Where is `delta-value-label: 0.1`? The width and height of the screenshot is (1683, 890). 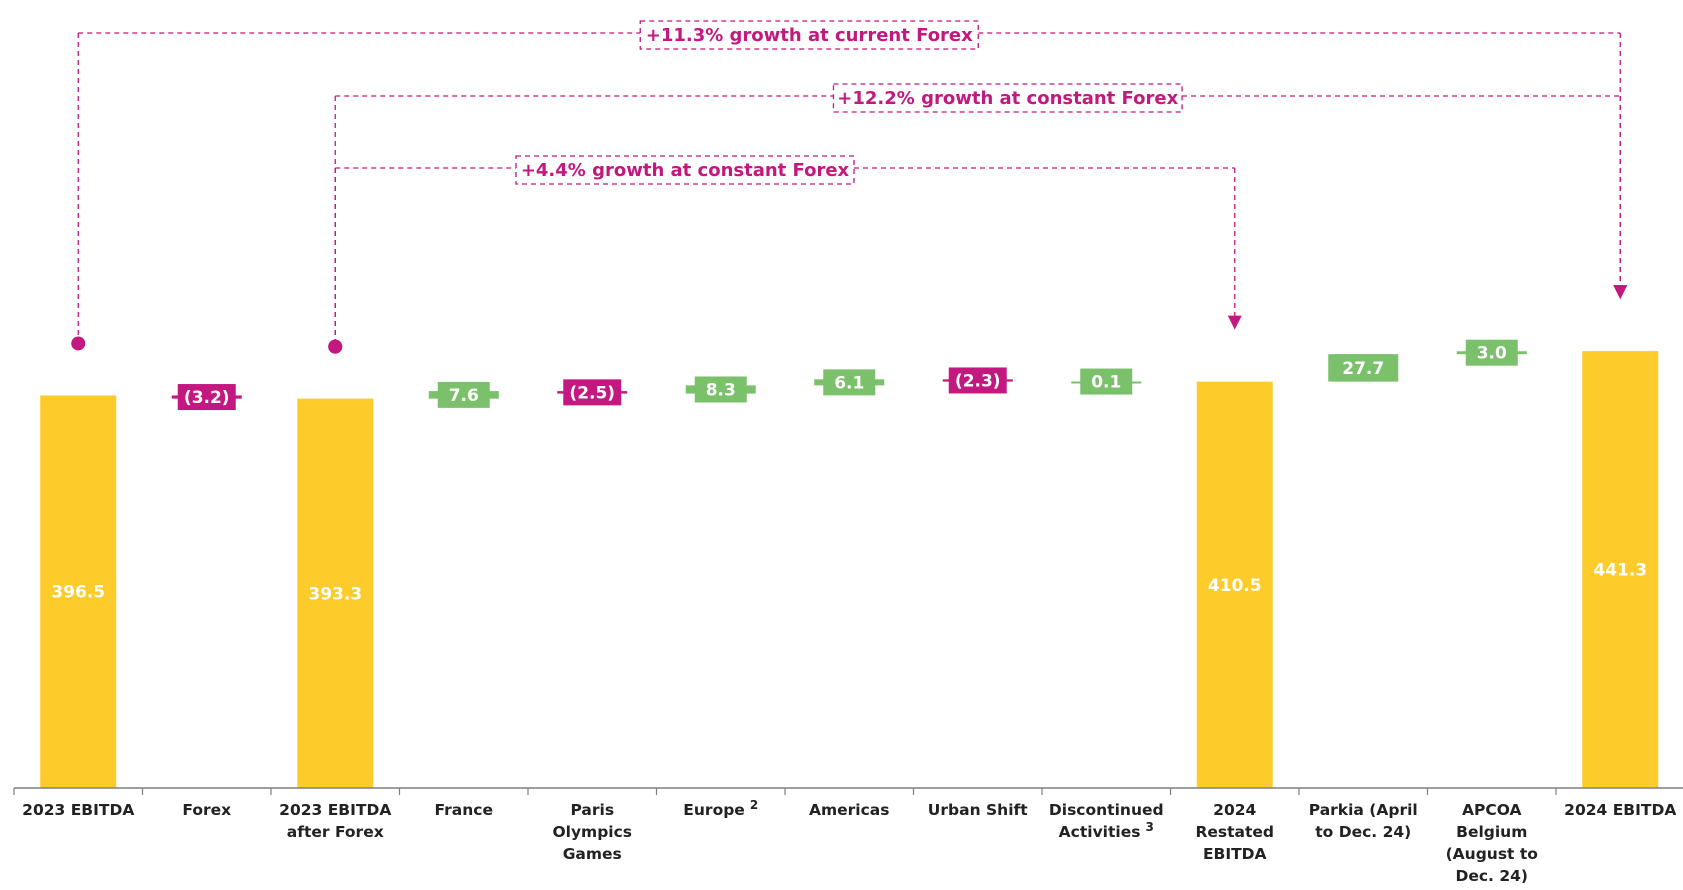 delta-value-label: 0.1 is located at coordinates (1106, 383).